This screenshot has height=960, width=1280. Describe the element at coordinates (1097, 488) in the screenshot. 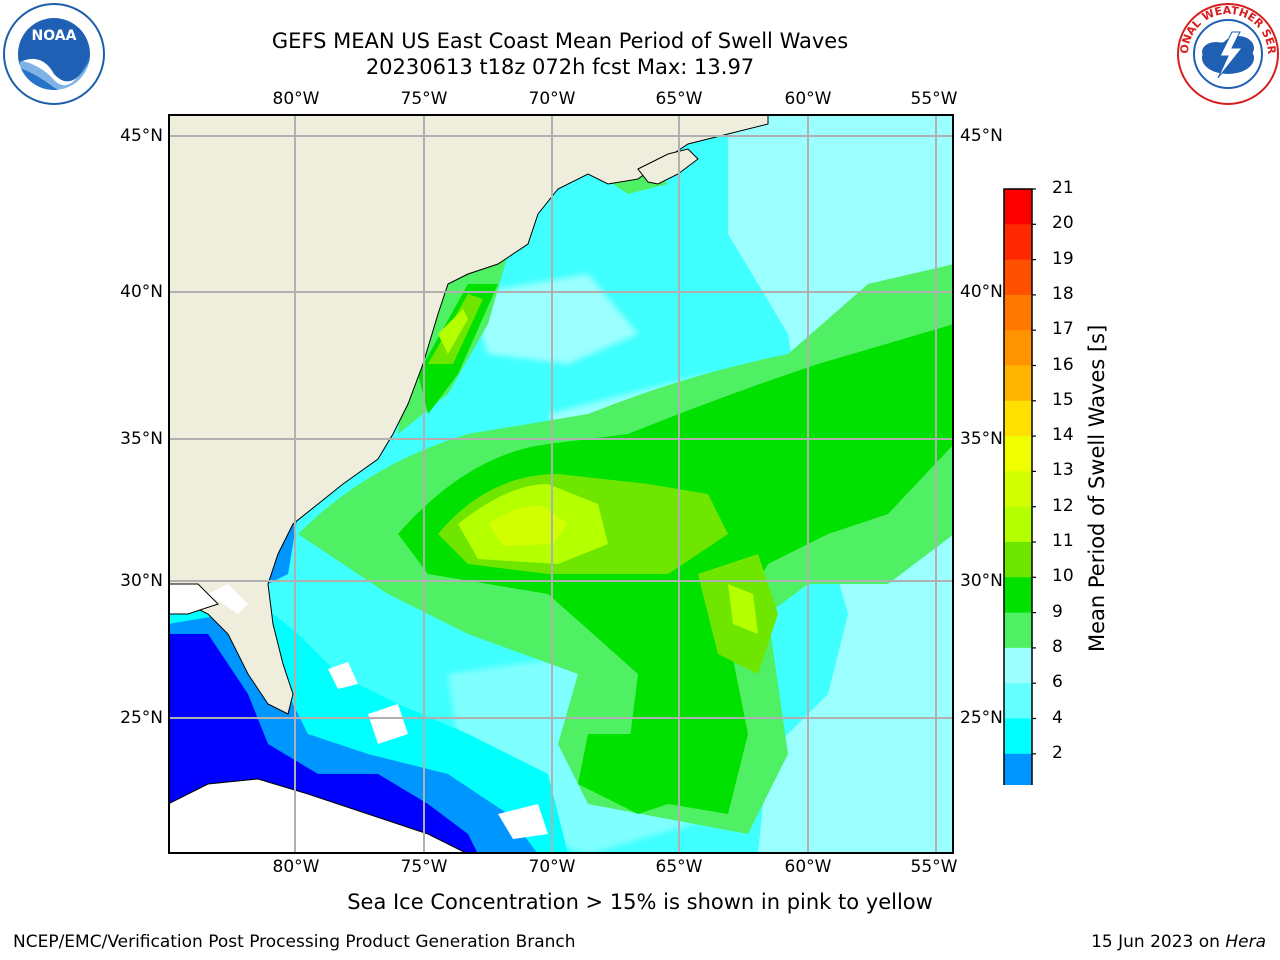

I see `colorbar-label: Mean Period of Swell Waves [s]` at that location.